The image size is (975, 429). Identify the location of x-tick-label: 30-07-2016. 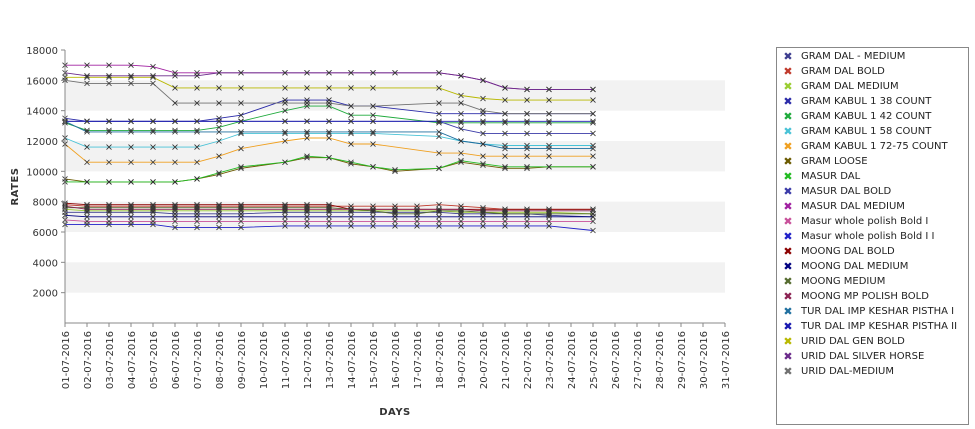
(704, 360).